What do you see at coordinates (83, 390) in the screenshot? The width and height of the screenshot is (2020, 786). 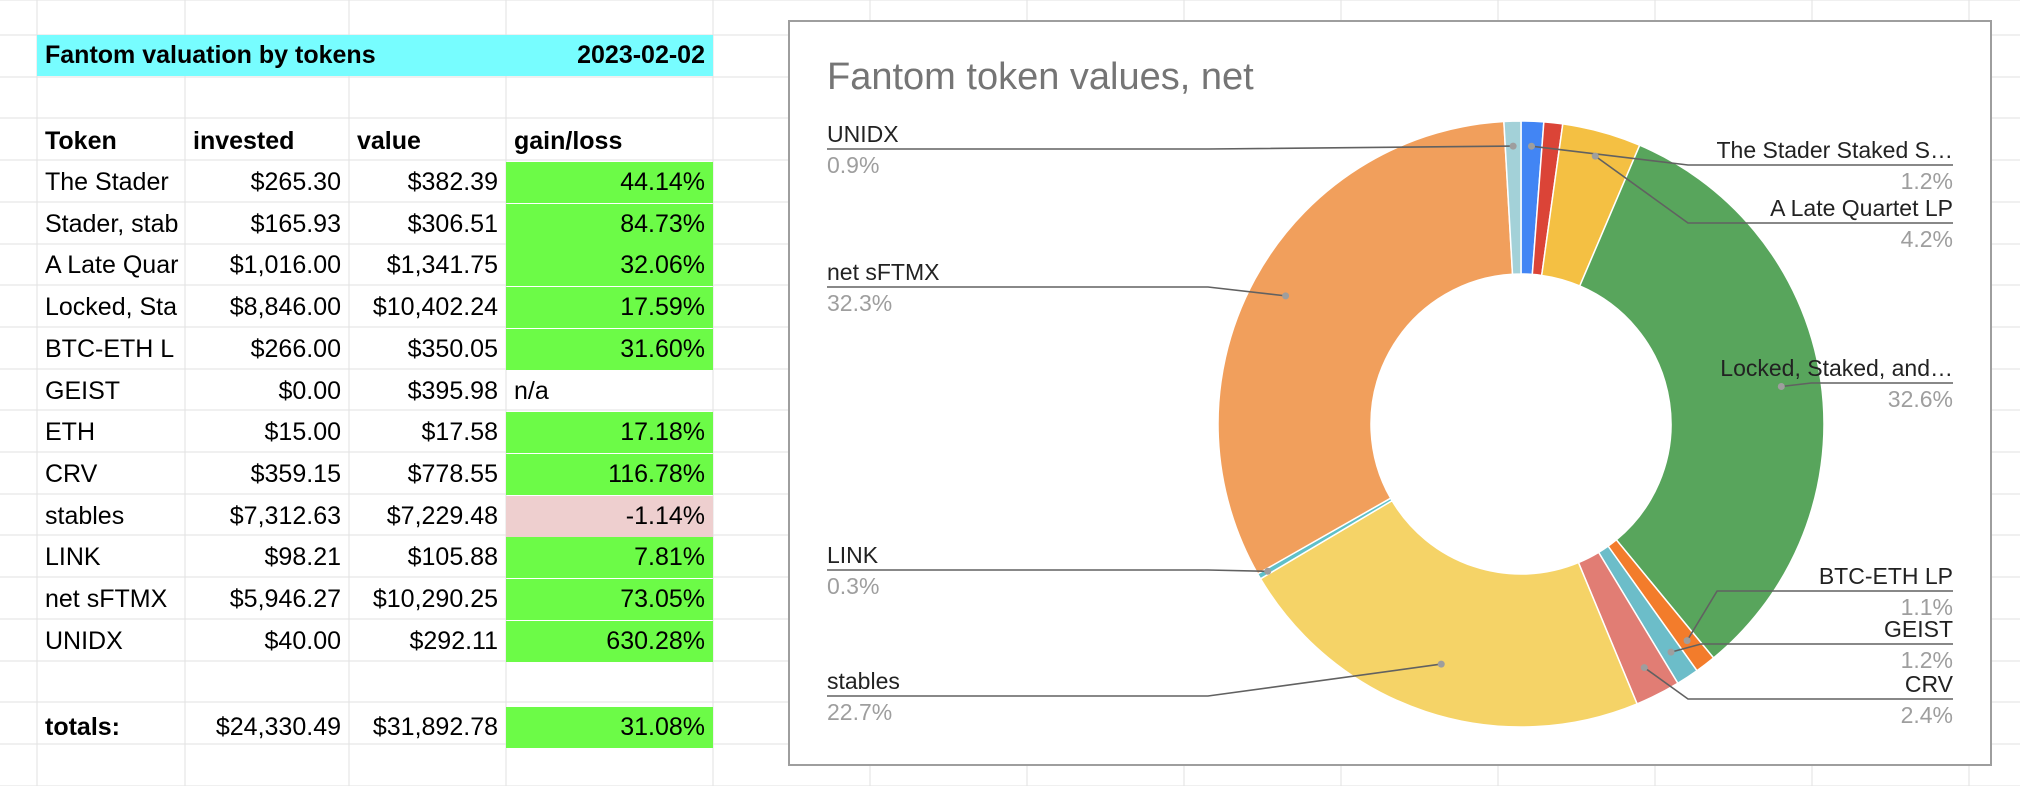 I see `cell-token: GEIST` at bounding box center [83, 390].